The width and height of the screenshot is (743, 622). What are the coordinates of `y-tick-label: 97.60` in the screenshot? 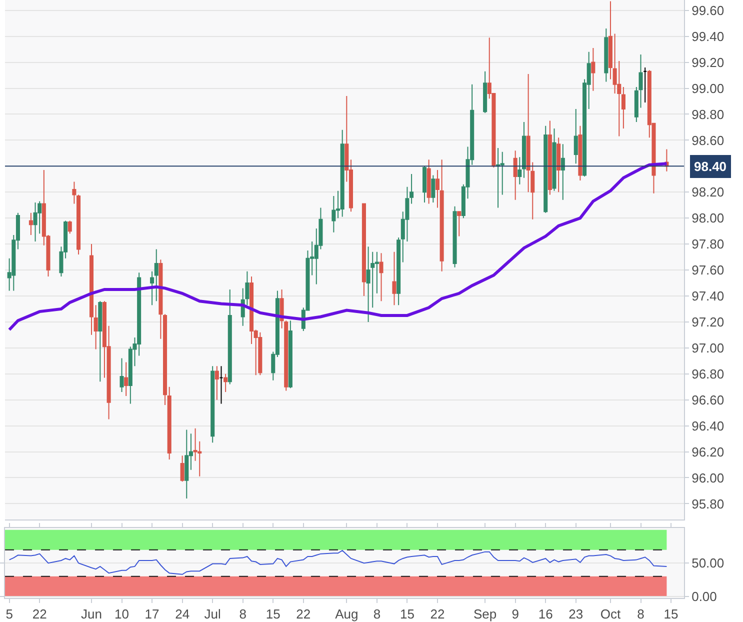 It's located at (708, 270).